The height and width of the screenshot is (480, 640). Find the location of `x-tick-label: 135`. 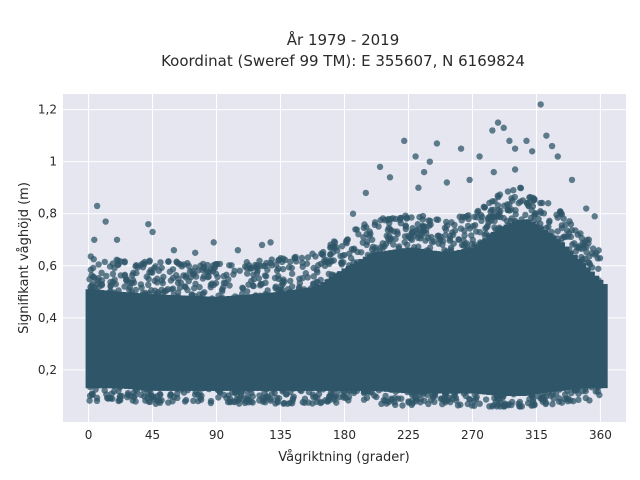

x-tick-label: 135 is located at coordinates (280, 435).